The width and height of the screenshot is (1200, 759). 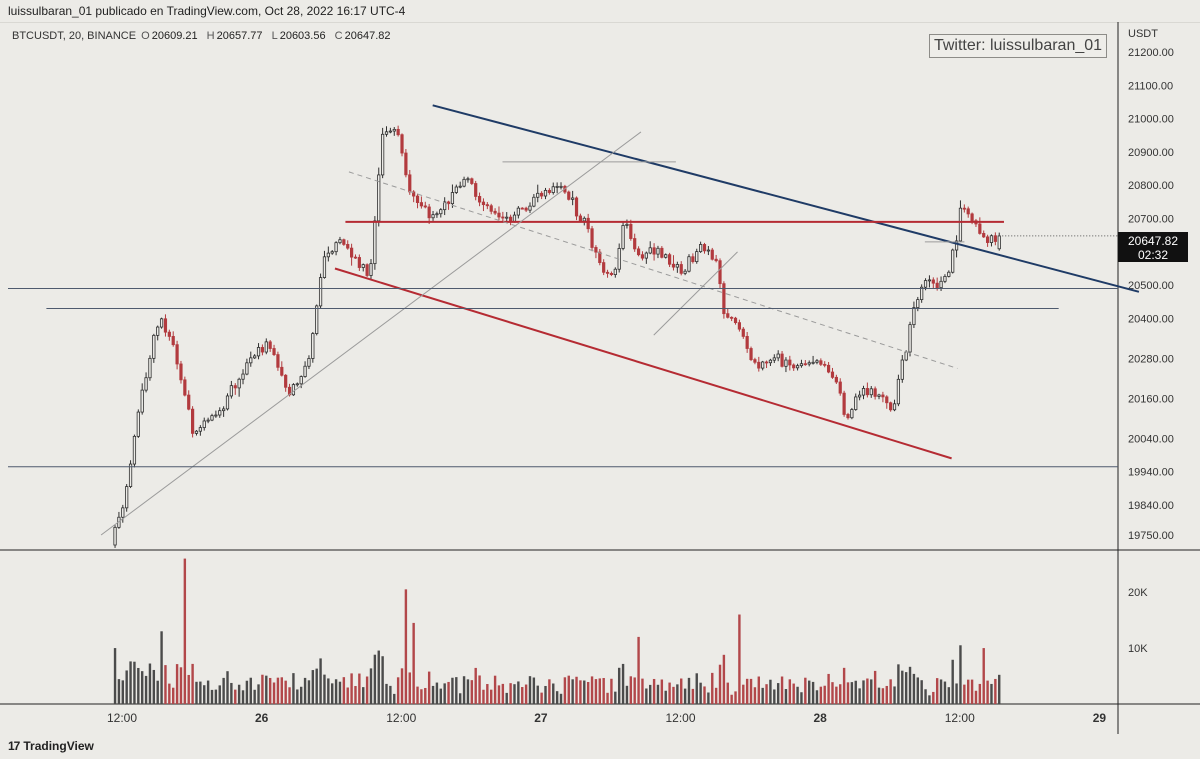 What do you see at coordinates (786, 198) in the screenshot?
I see `descending-channel-upper` at bounding box center [786, 198].